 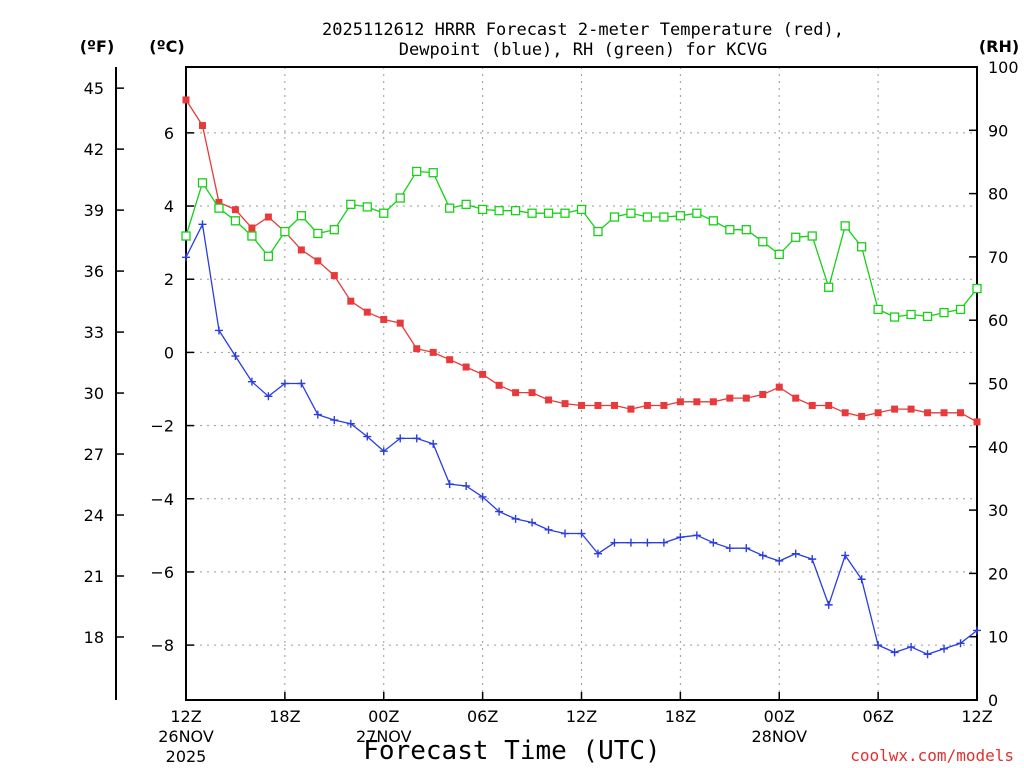 I want to click on fahrenheit-tick-label: 21, so click(x=94, y=576).